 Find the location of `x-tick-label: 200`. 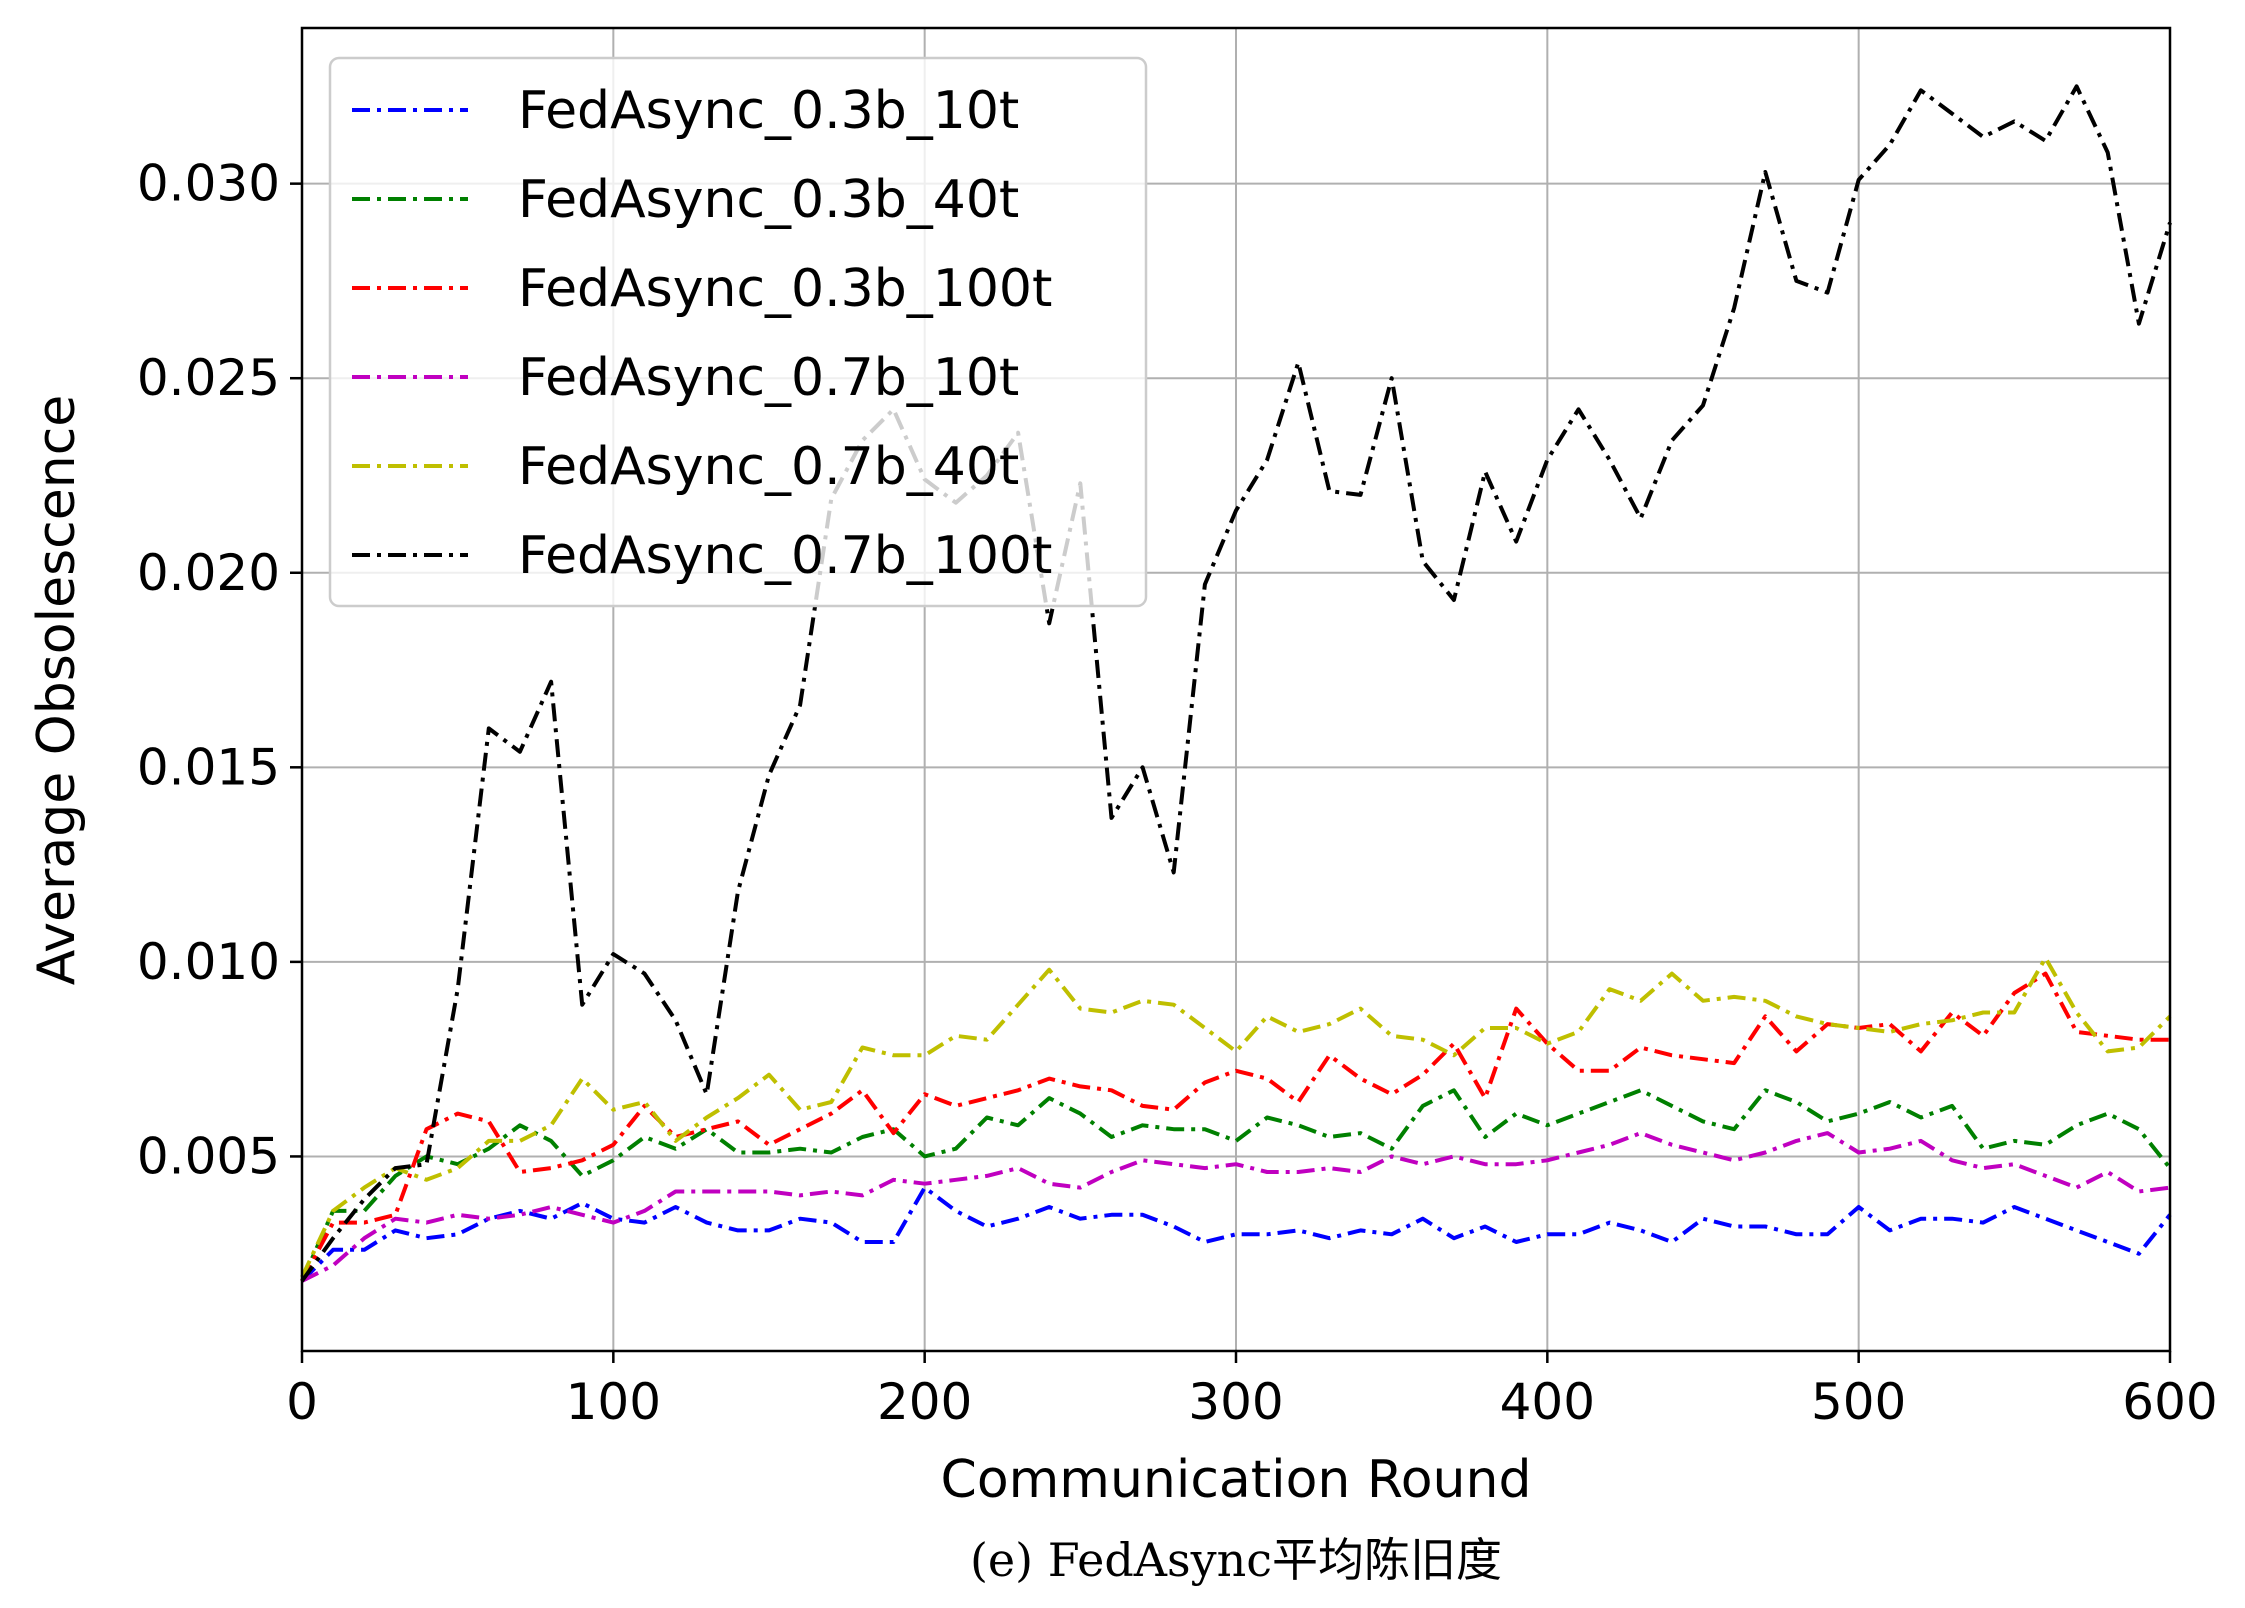

x-tick-label: 200 is located at coordinates (924, 1402).